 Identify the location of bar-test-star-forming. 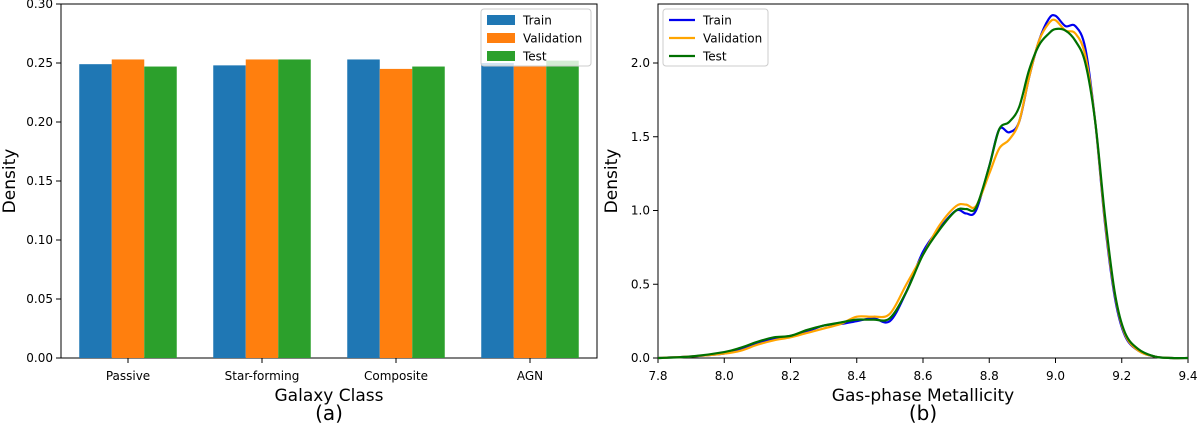
(294, 209).